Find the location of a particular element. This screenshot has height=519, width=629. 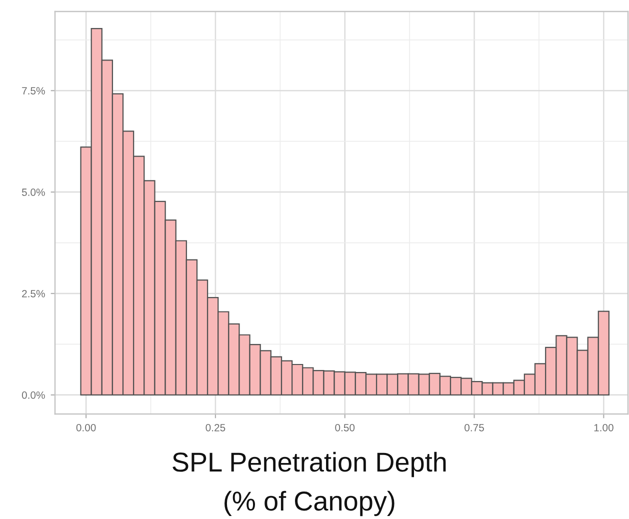

y-tick-label: 7.5% is located at coordinates (33, 90).